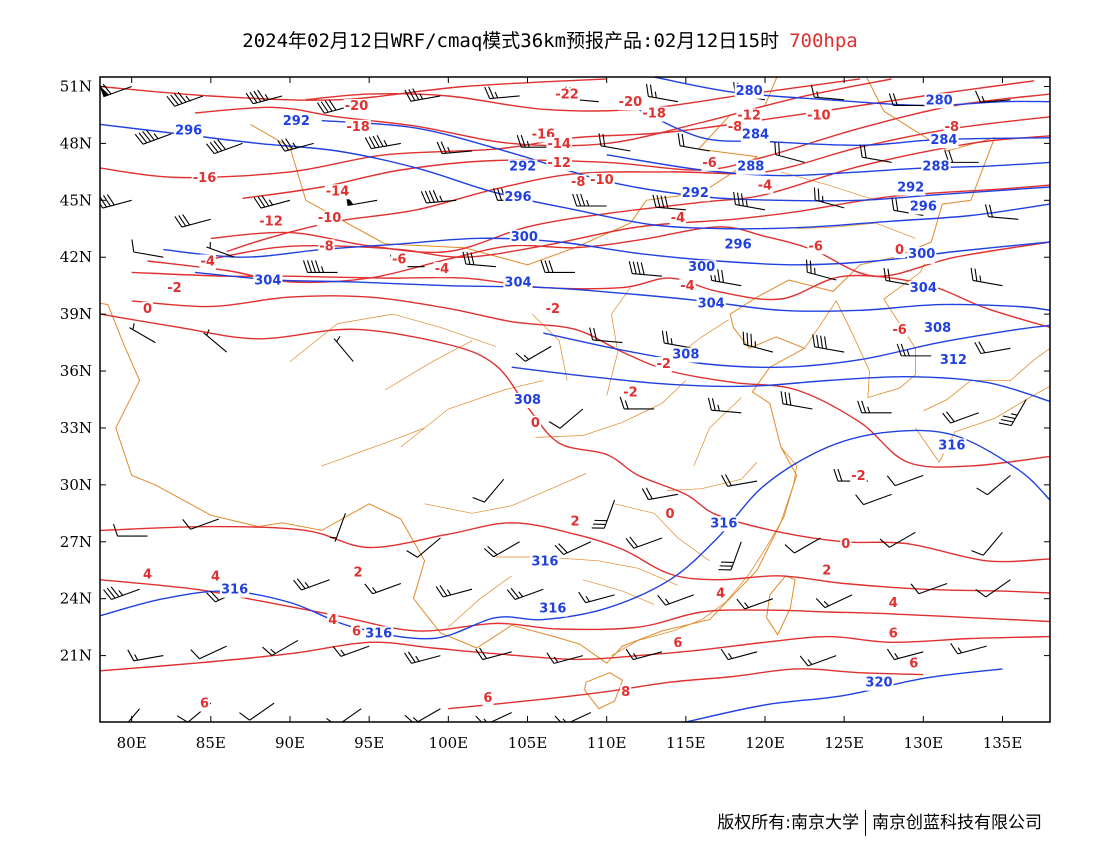  What do you see at coordinates (749, 91) in the screenshot?
I see `height-contour-label: 280` at bounding box center [749, 91].